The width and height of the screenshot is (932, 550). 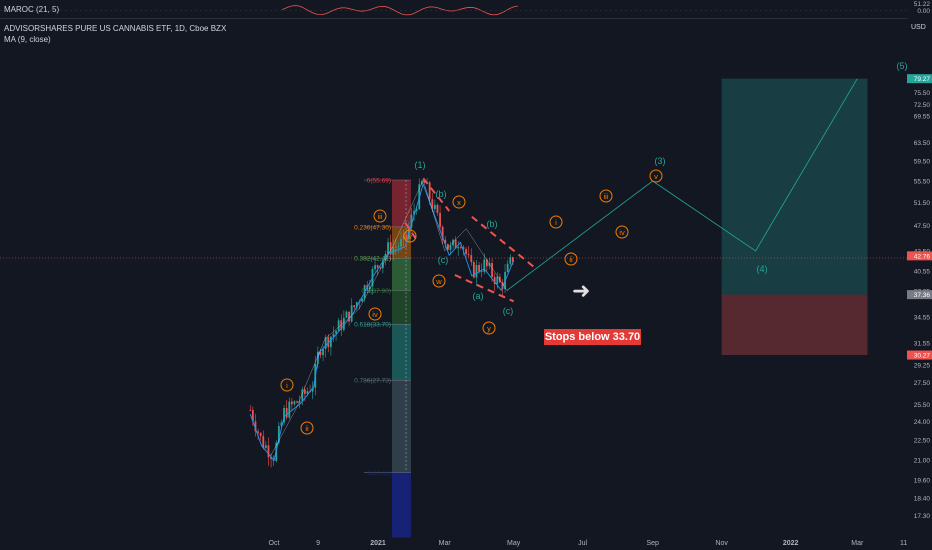 I want to click on wave-label-orange: v, so click(x=656, y=176).